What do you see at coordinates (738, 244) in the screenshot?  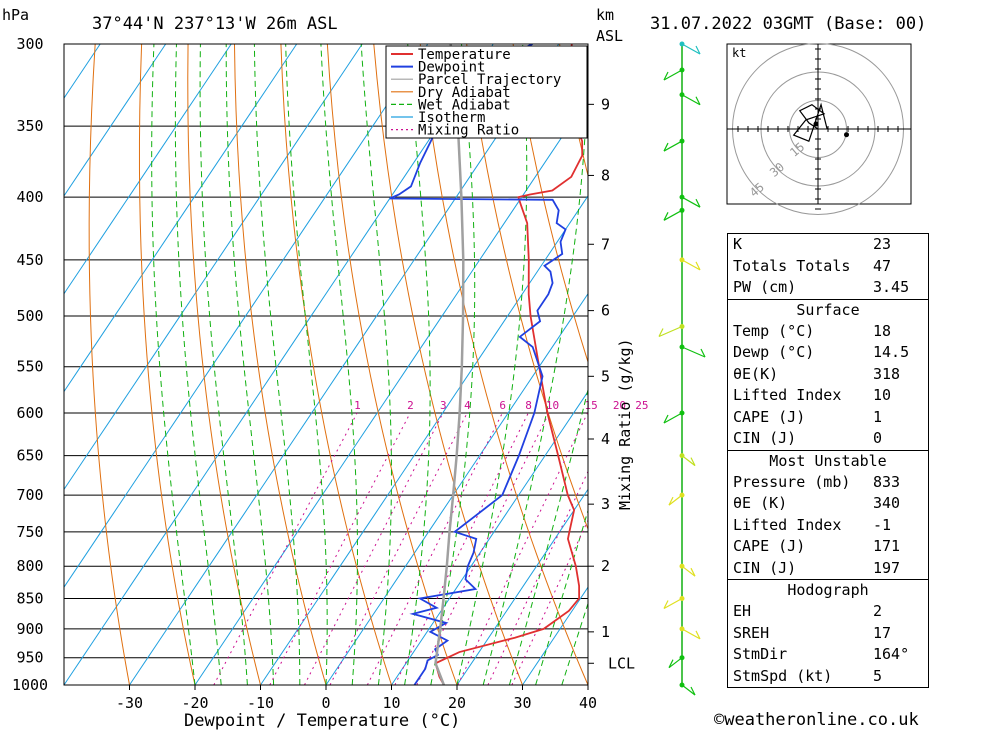 I see `index-label: K` at bounding box center [738, 244].